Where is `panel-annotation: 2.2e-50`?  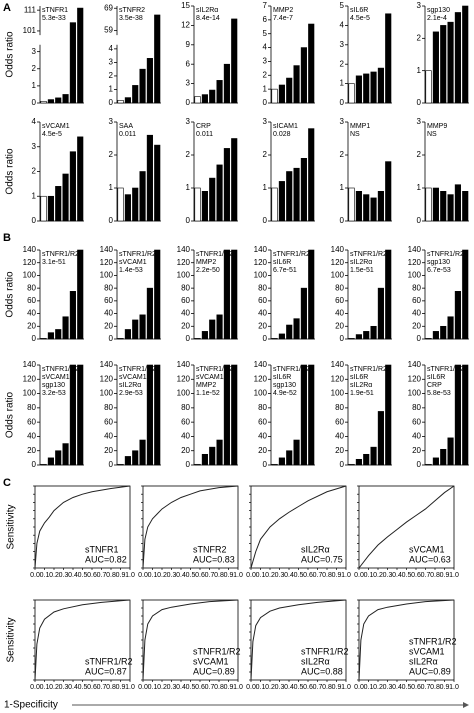 panel-annotation: 2.2e-50 is located at coordinates (208, 270).